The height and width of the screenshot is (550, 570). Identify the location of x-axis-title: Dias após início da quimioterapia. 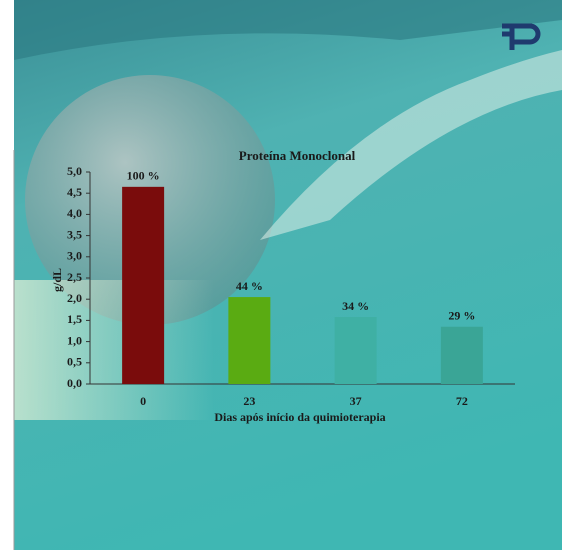
(299, 417).